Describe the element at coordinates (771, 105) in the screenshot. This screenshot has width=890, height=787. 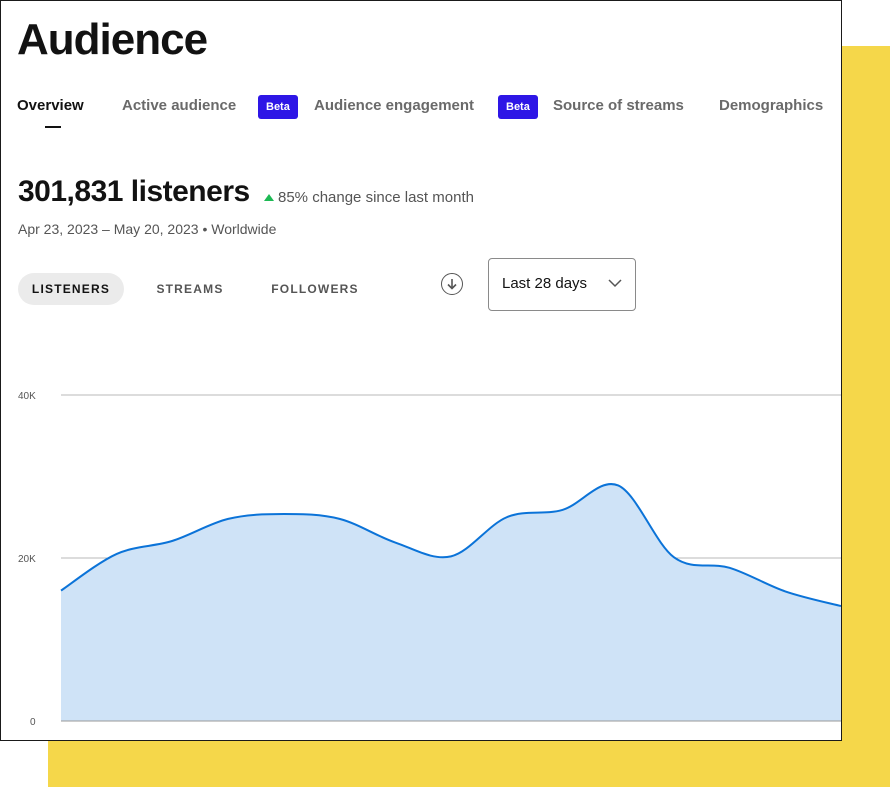
I see `tab-demographics: Demographics` at that location.